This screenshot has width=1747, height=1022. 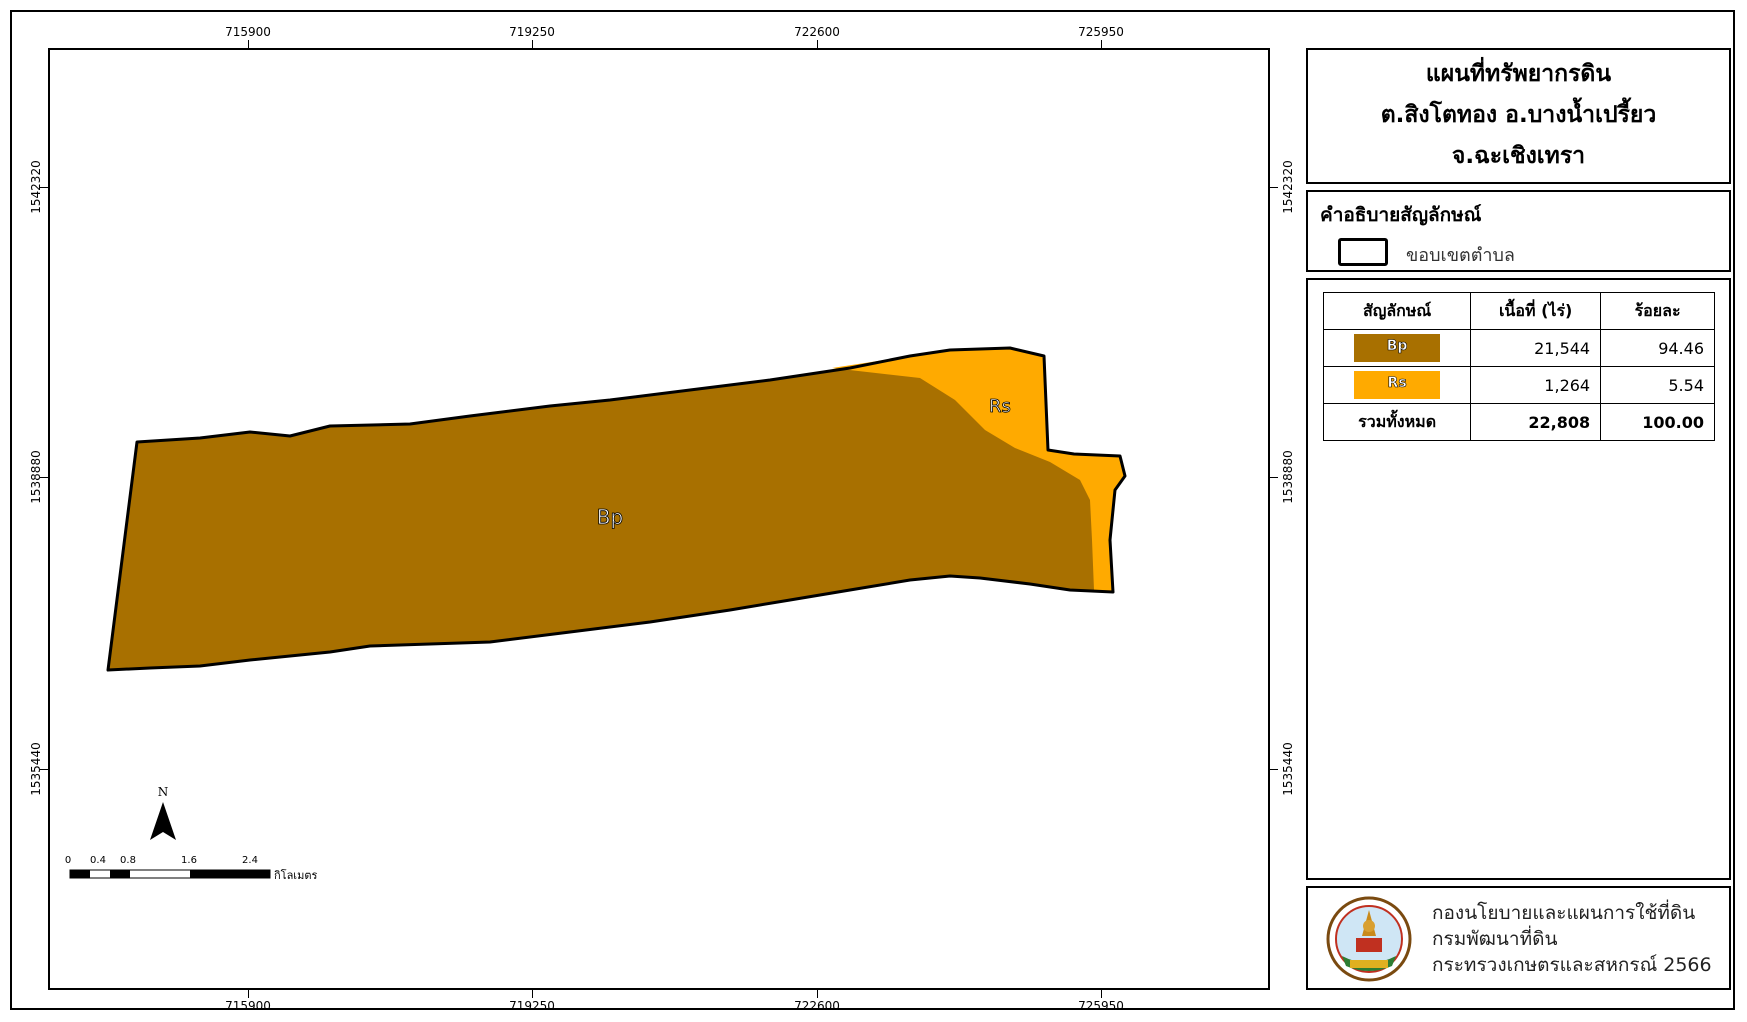 What do you see at coordinates (1101, 32) in the screenshot?
I see `grid-x-label-top-4: 725950` at bounding box center [1101, 32].